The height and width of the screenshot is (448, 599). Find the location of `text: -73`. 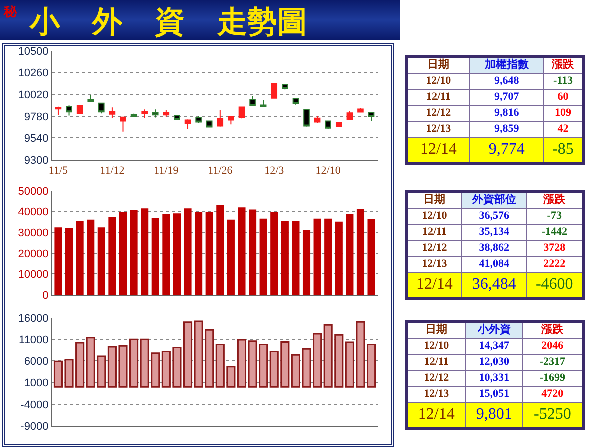

text: -73 is located at coordinates (554, 216).